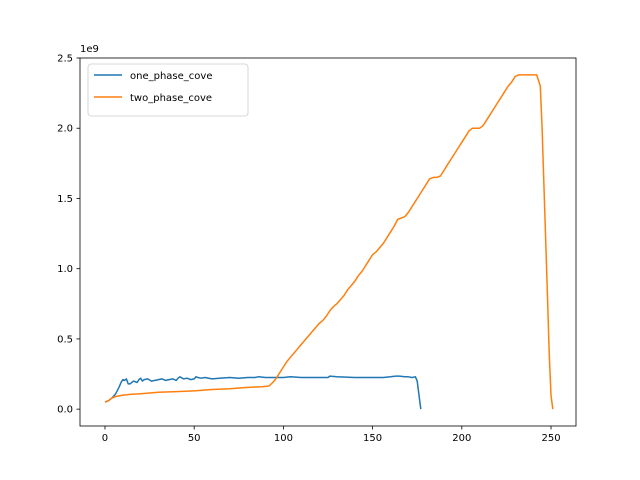 The width and height of the screenshot is (640, 480). I want to click on series-line-one-phase-cove, so click(263, 392).